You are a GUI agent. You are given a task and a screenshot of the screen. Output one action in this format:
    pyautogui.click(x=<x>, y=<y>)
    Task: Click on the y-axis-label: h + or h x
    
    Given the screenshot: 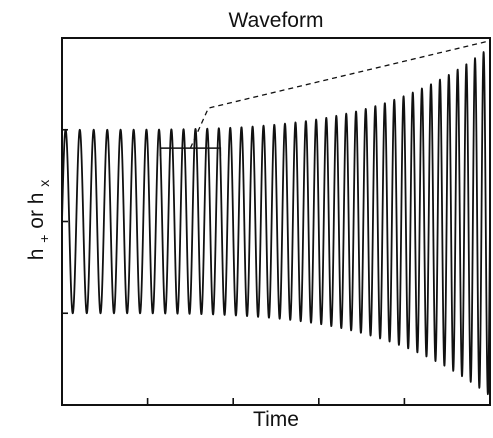 What is the action you would take?
    pyautogui.click(x=39, y=220)
    